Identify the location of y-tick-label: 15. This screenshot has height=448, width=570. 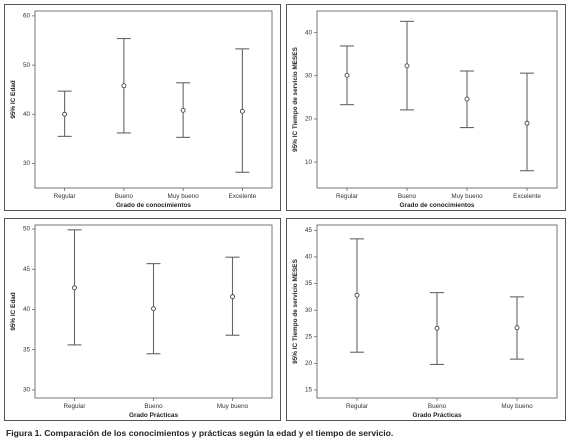
(309, 390).